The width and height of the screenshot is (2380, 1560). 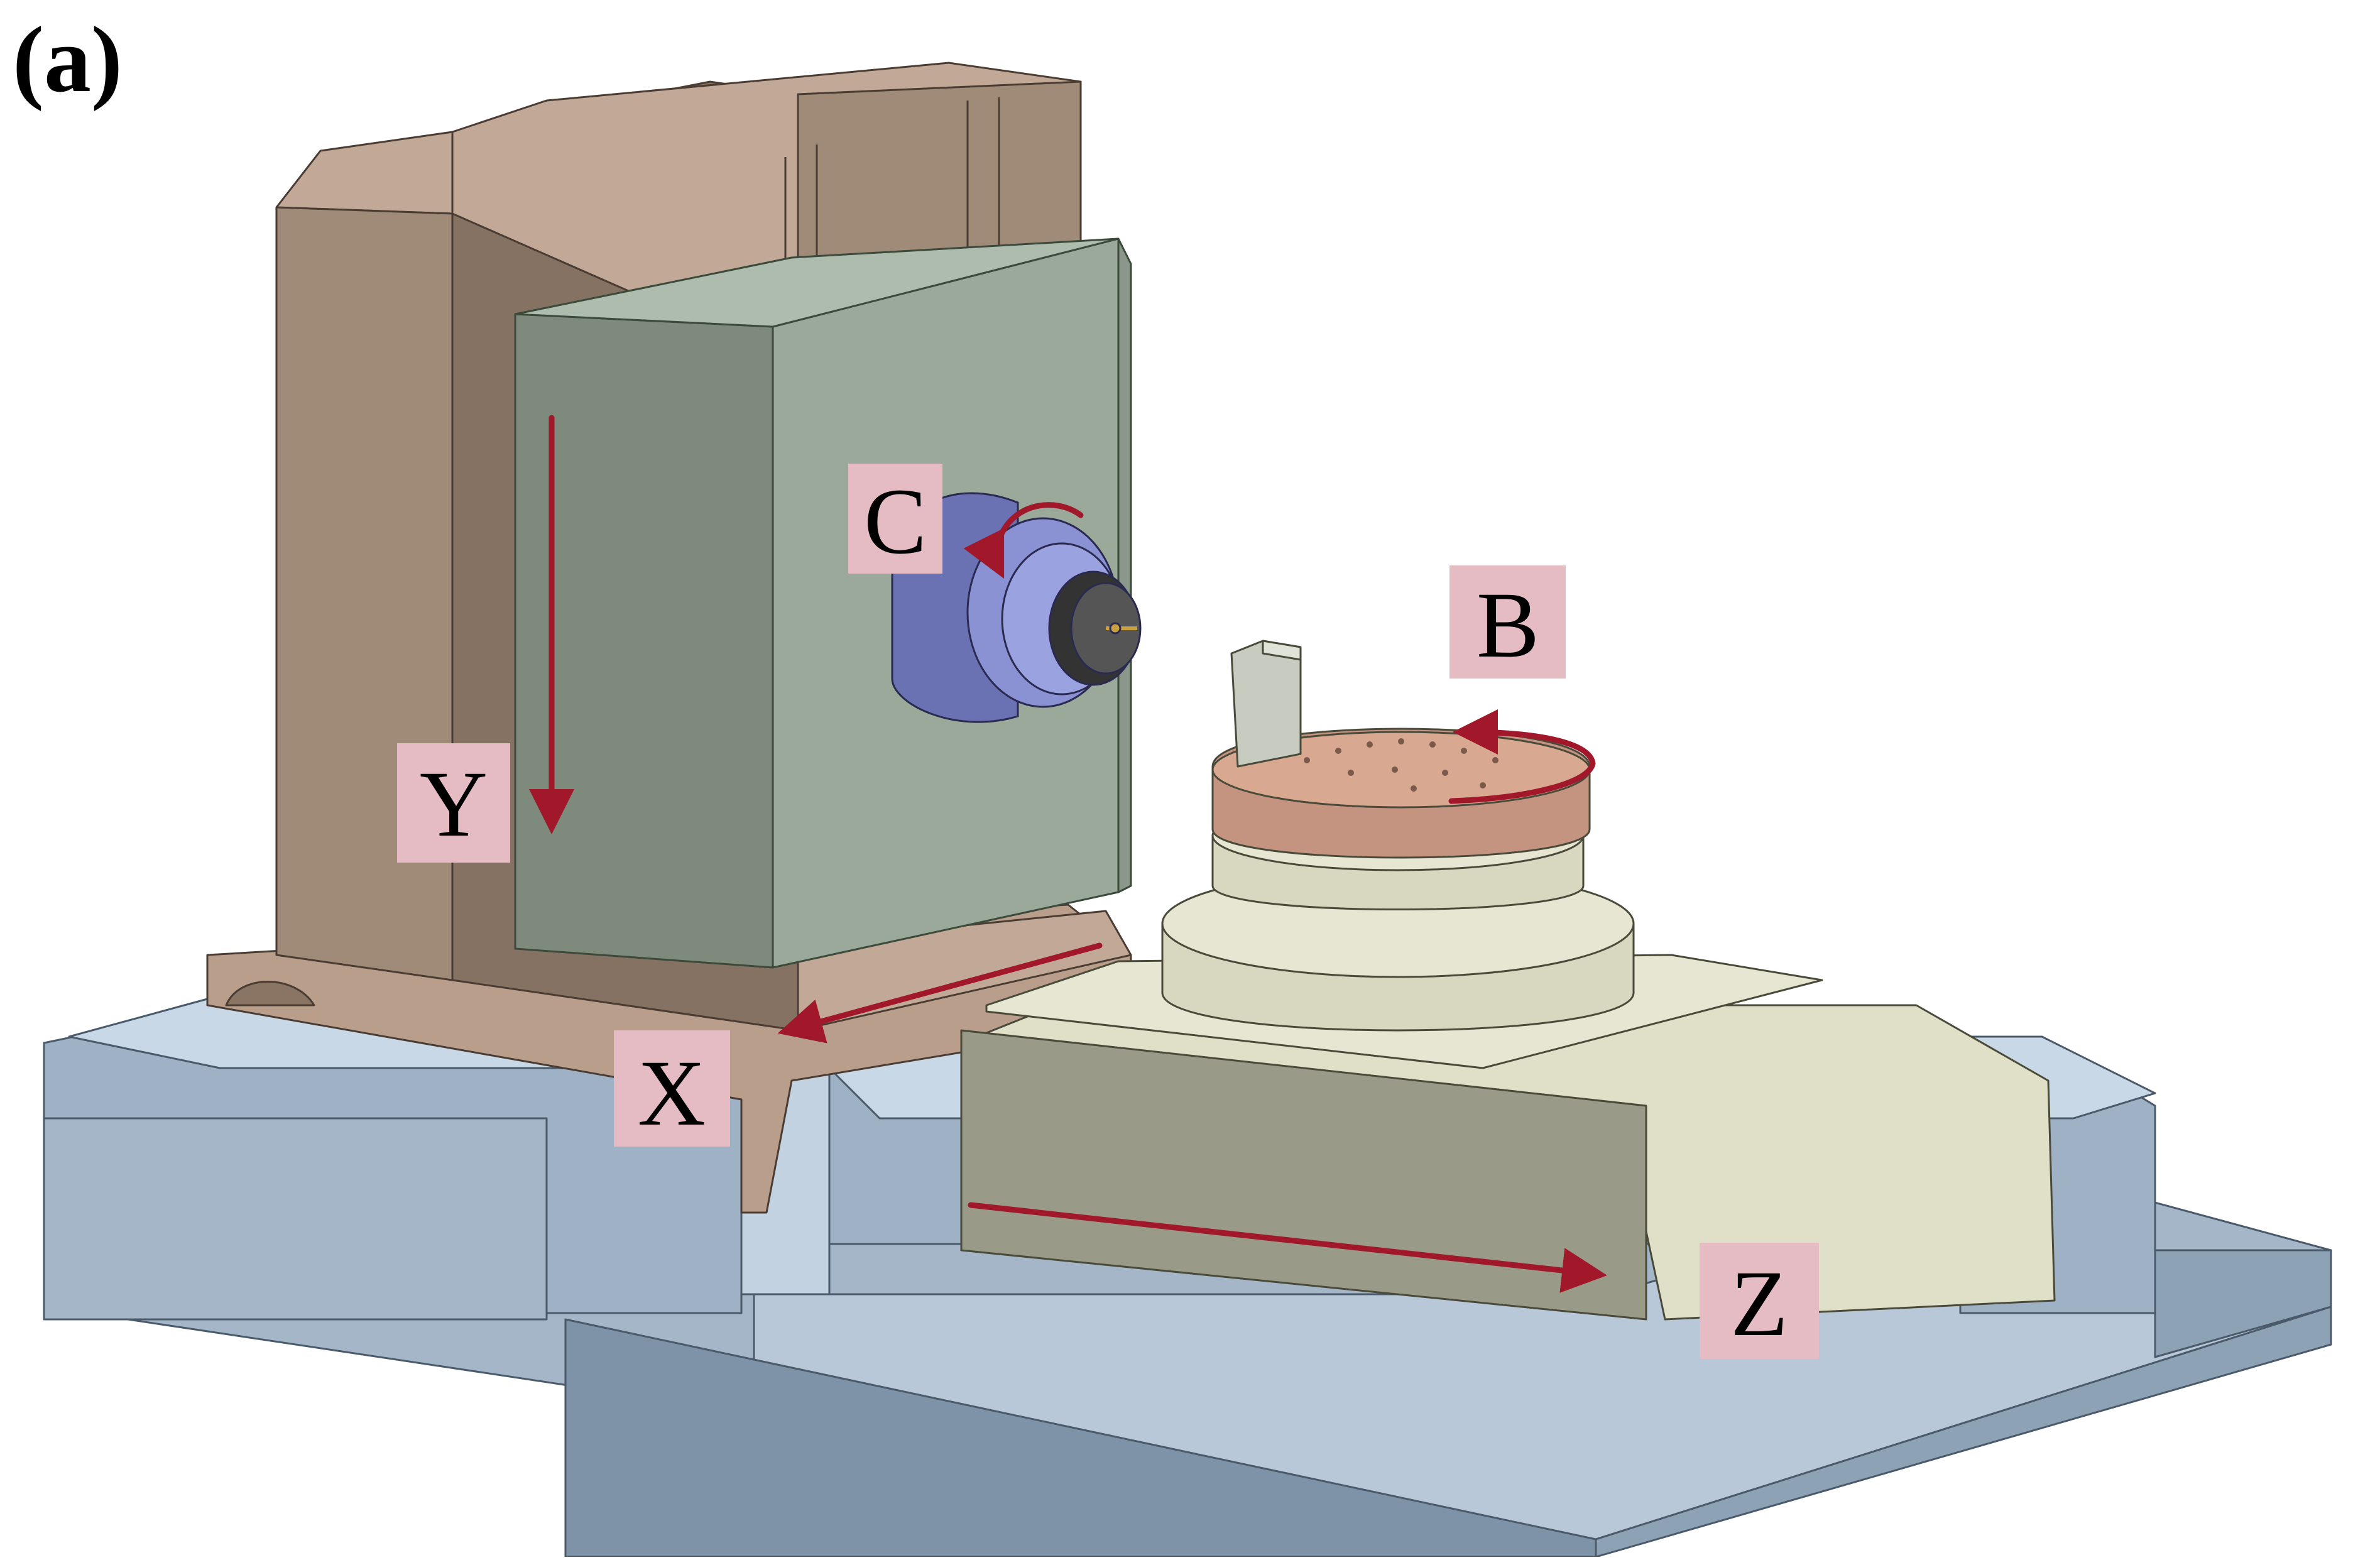 What do you see at coordinates (1287, 1247) in the screenshot?
I see `z-axis-arrow` at bounding box center [1287, 1247].